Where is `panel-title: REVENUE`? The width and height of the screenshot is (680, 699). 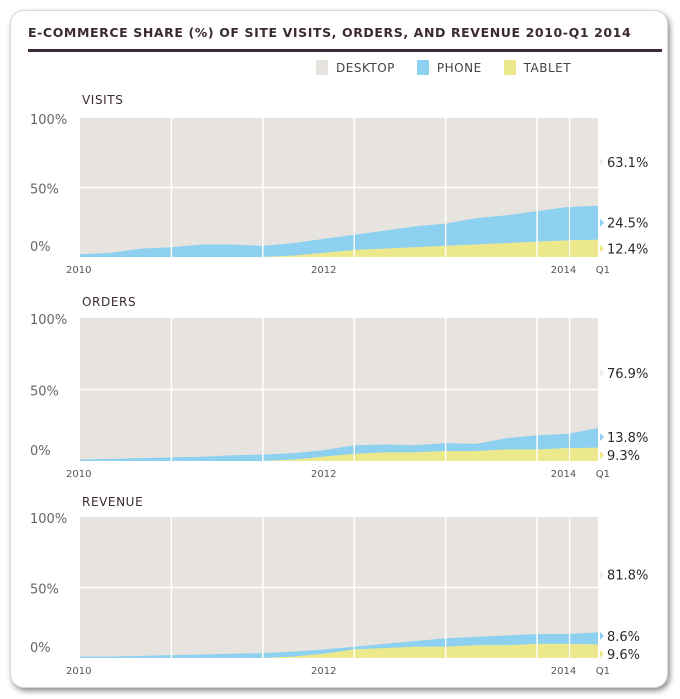 panel-title: REVENUE is located at coordinates (112, 502).